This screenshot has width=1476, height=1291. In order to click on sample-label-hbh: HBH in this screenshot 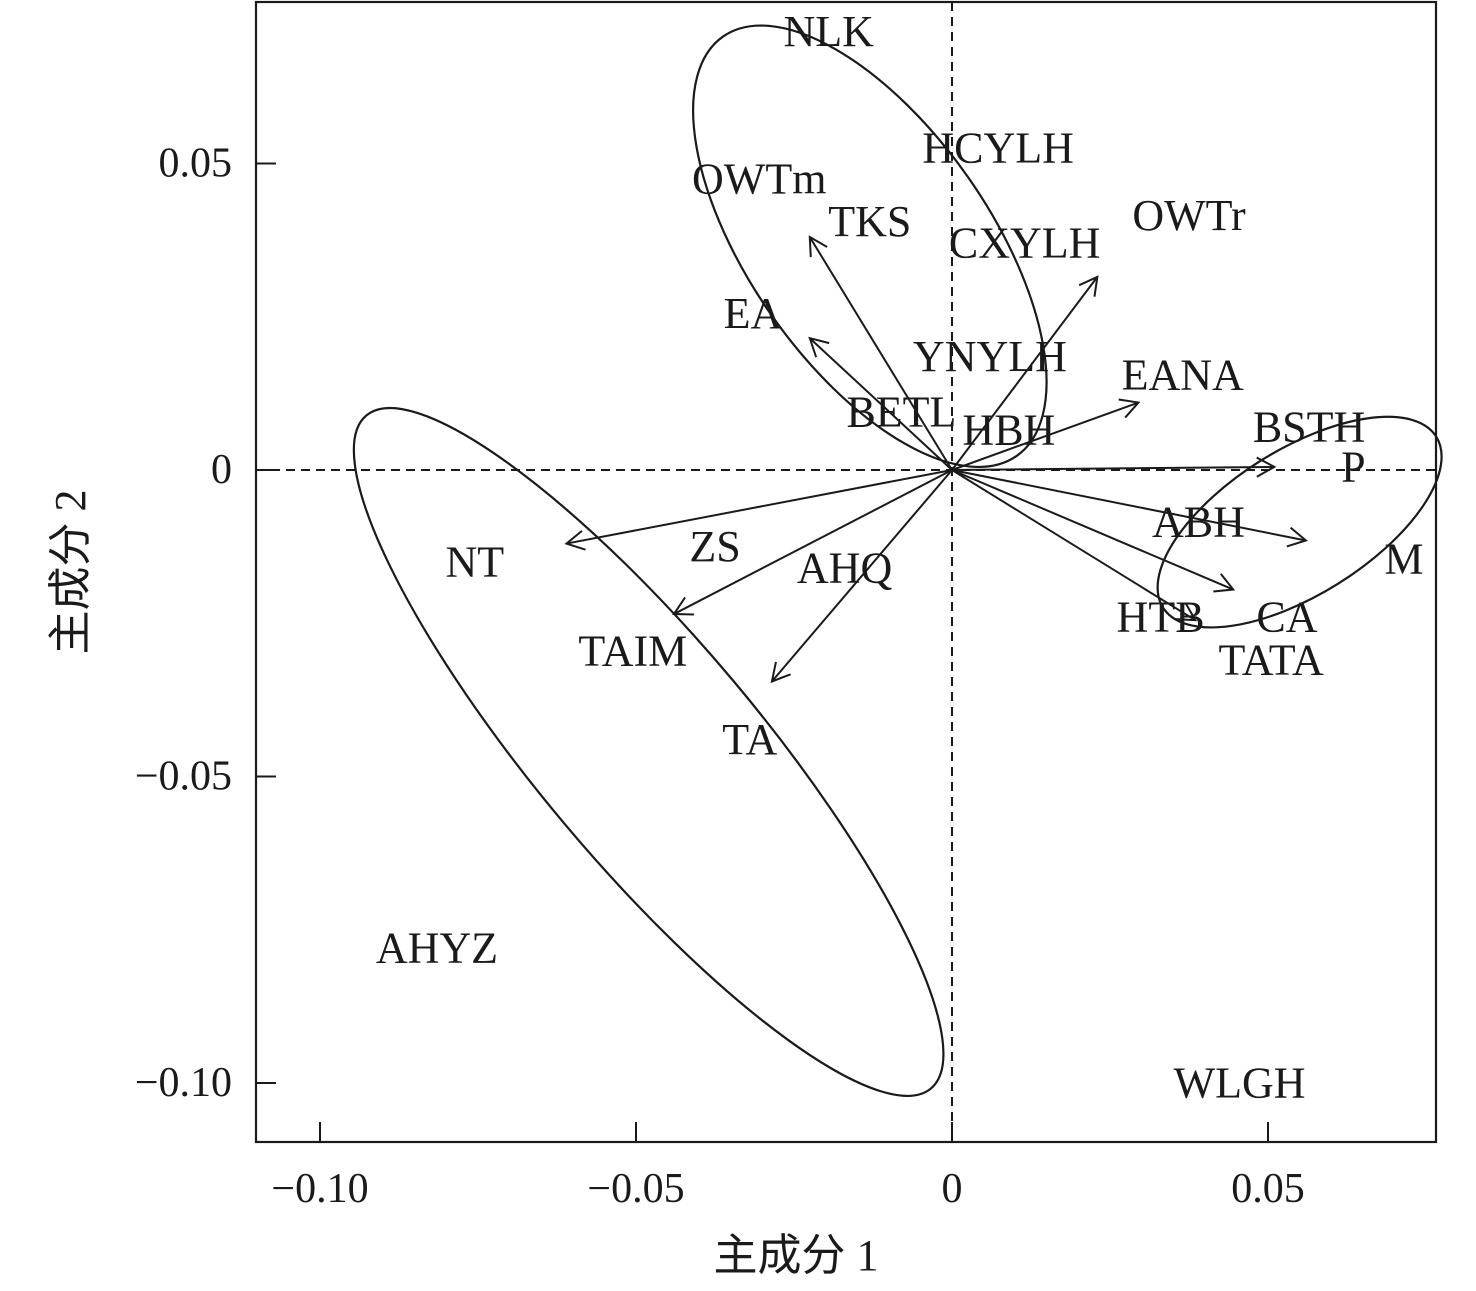, I will do `click(1008, 430)`.